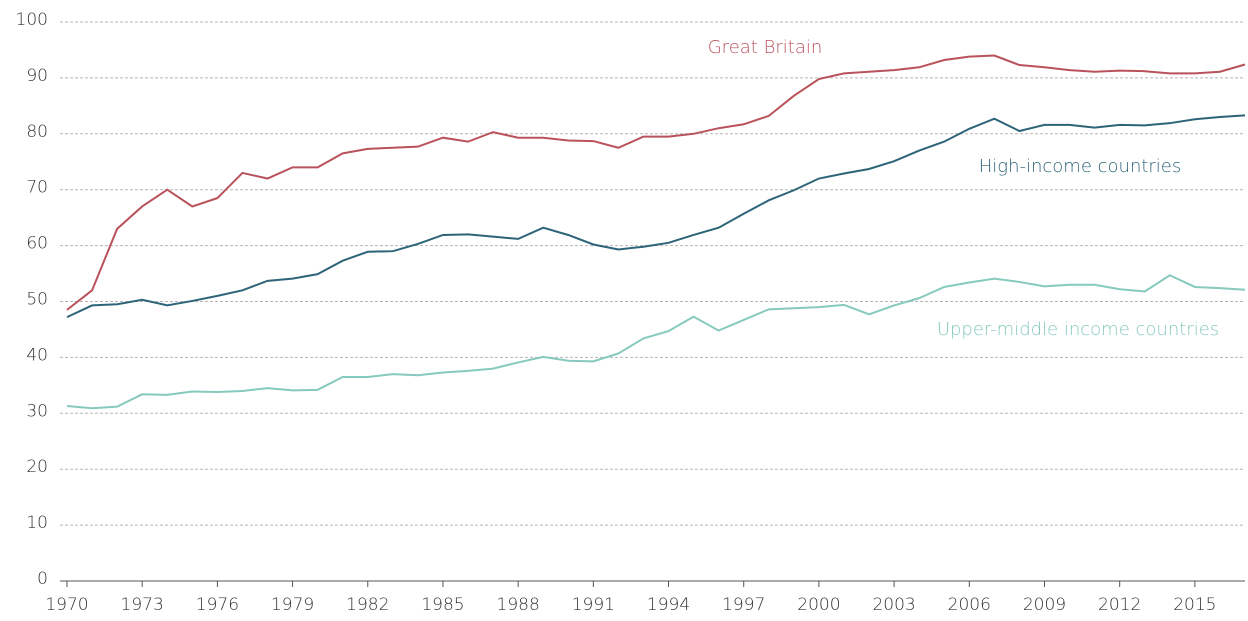  Describe the element at coordinates (42, 579) in the screenshot. I see `y-tick-label: 0` at that location.